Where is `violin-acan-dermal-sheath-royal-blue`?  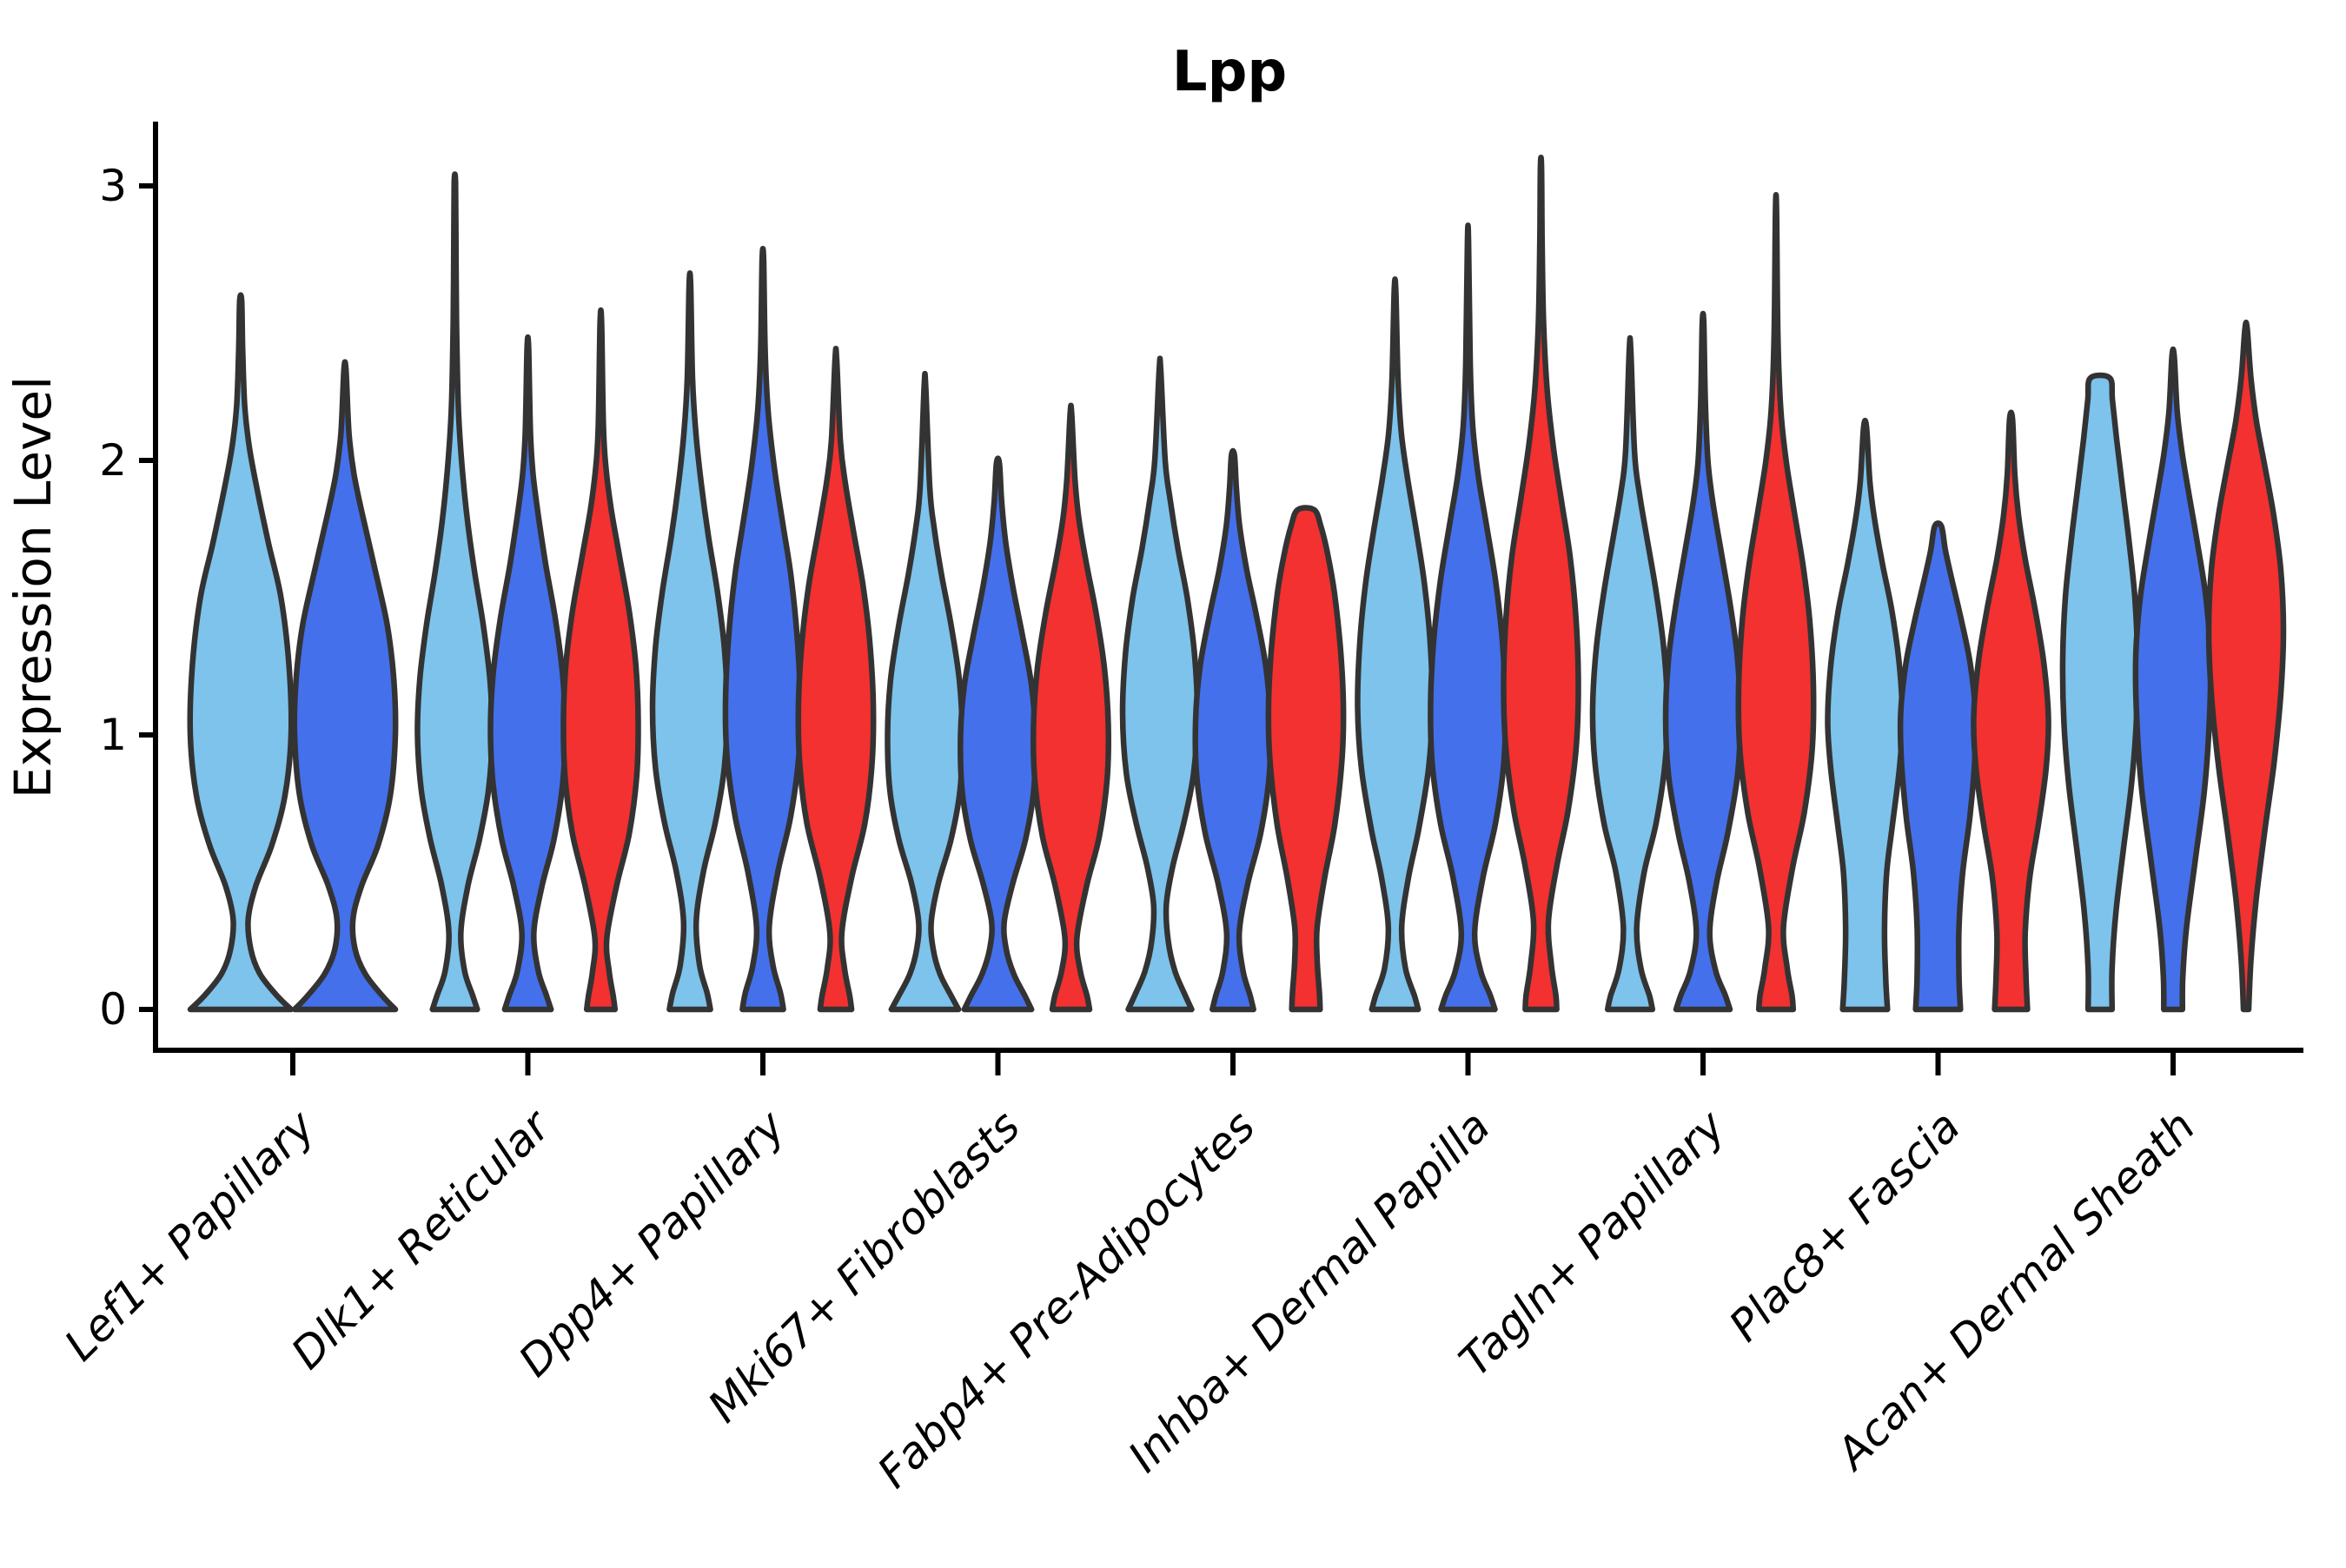
violin-acan-dermal-sheath-royal-blue is located at coordinates (2173, 679).